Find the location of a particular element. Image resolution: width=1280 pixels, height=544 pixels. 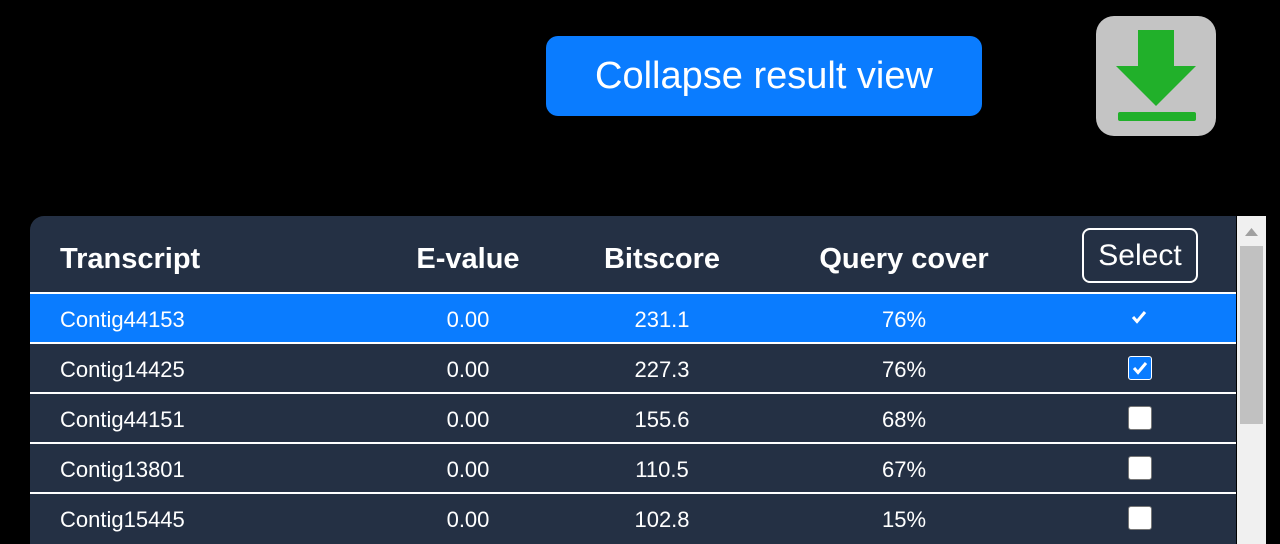

table-cell: Contig14425 is located at coordinates (122, 369).